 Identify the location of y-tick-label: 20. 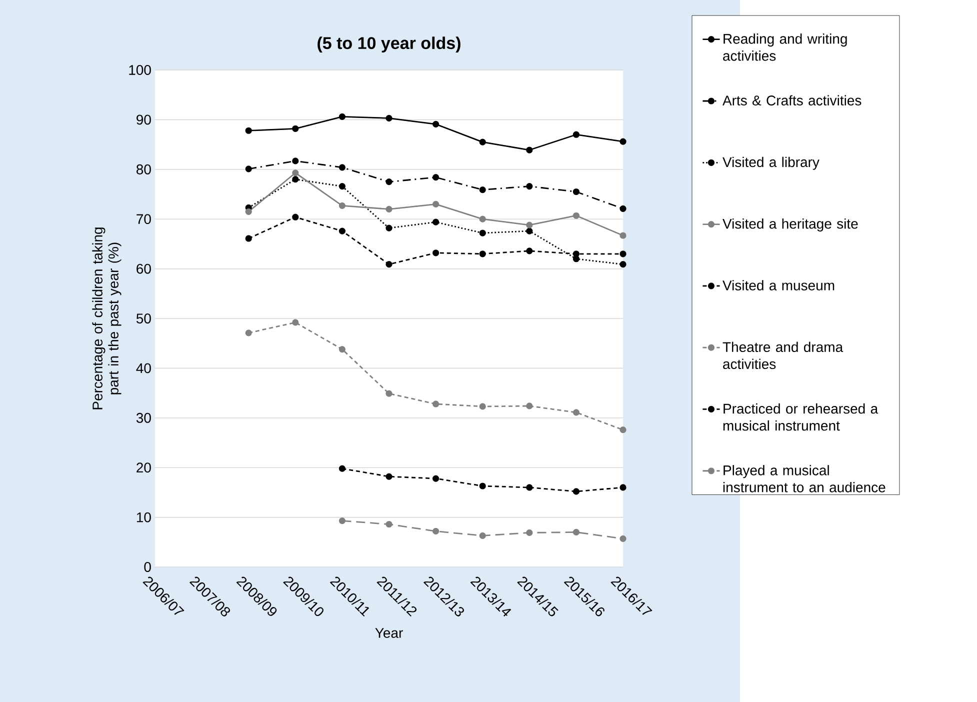
(143, 467).